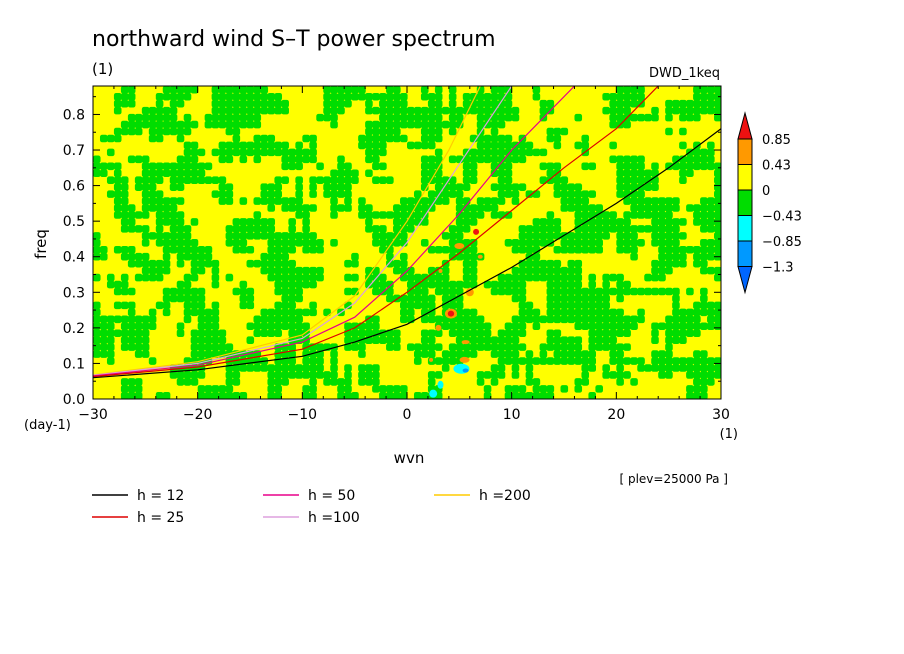 Image resolution: width=904 pixels, height=654 pixels. What do you see at coordinates (456, 313) in the screenshot?
I see `heatmap-anomalies` at bounding box center [456, 313].